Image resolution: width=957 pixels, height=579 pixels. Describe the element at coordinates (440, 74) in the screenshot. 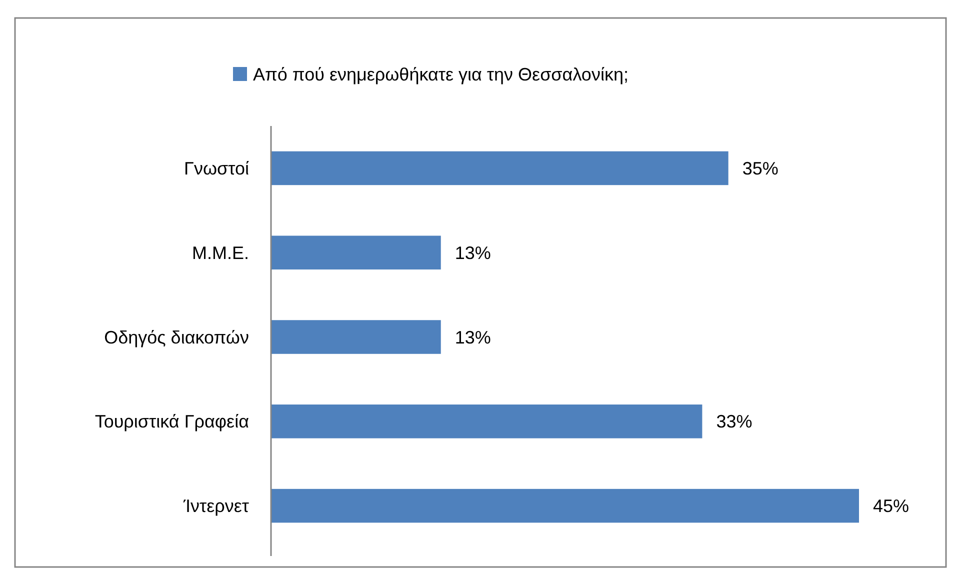

I see `legend-label: Από πού ενημερωθήκατε για την Θεσσαλονίκη;` at that location.